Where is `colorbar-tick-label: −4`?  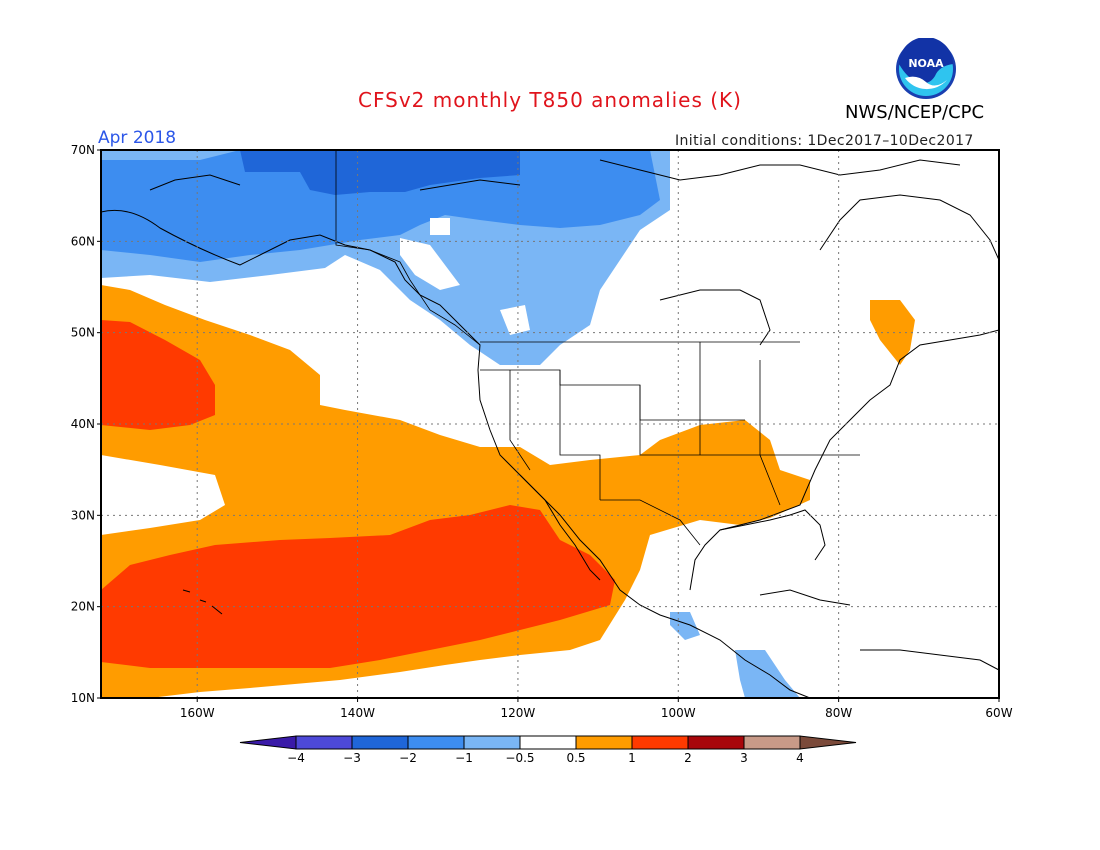 colorbar-tick-label: −4 is located at coordinates (296, 758).